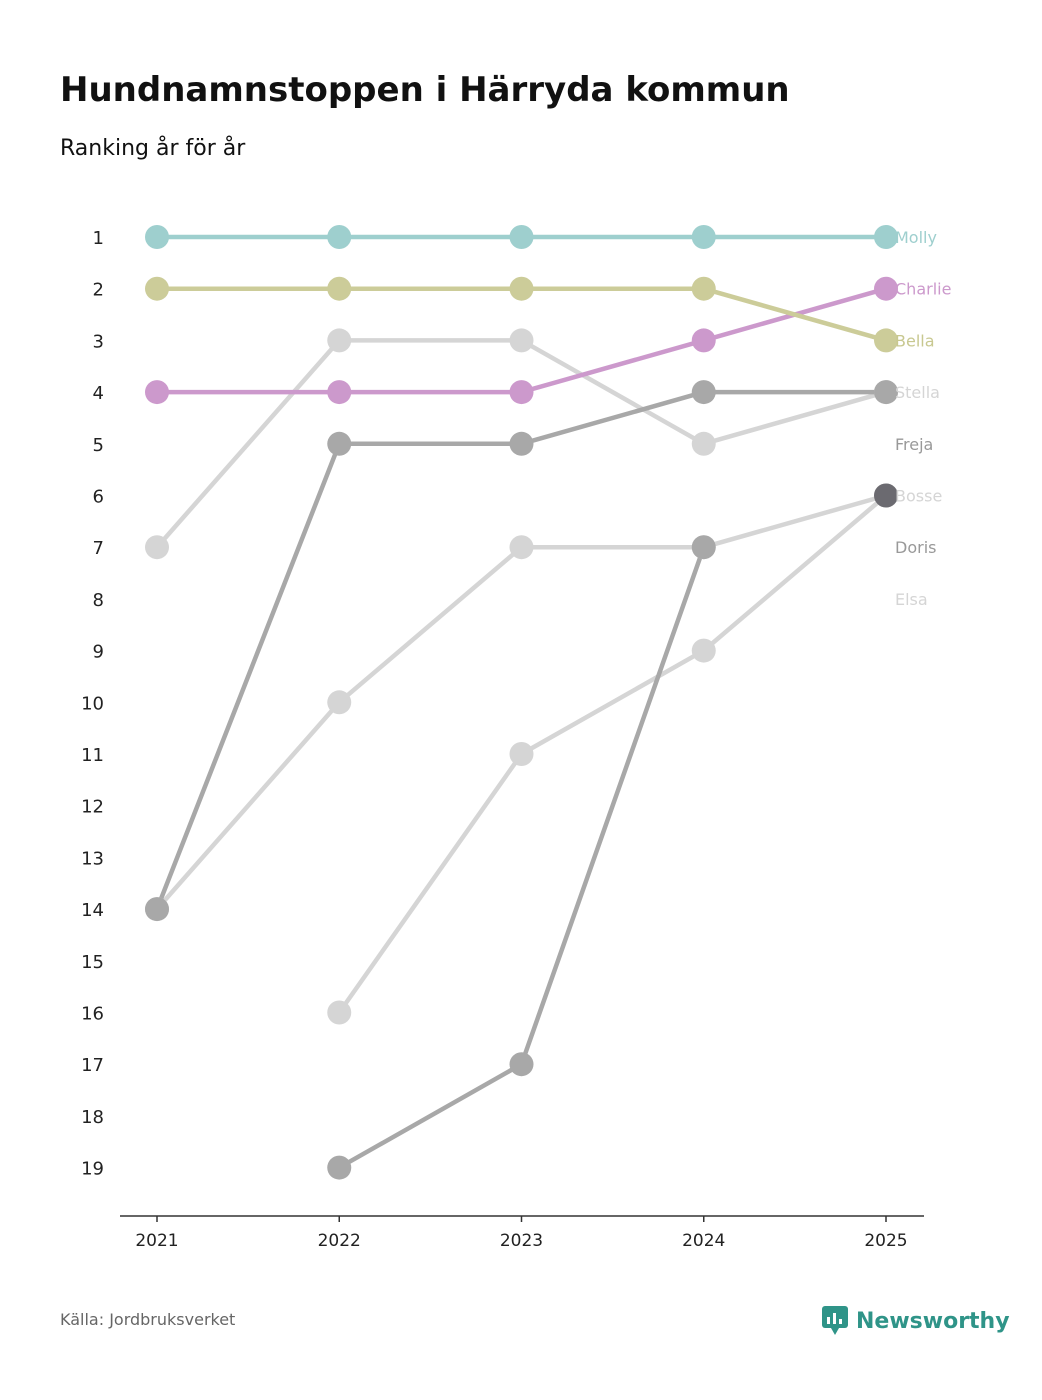  What do you see at coordinates (98, 341) in the screenshot?
I see `y-tick-label: 3` at bounding box center [98, 341].